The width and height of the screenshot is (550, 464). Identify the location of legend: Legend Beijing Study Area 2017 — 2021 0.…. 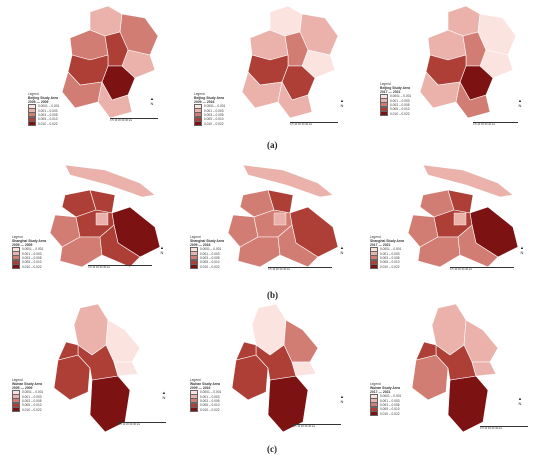
(395, 99).